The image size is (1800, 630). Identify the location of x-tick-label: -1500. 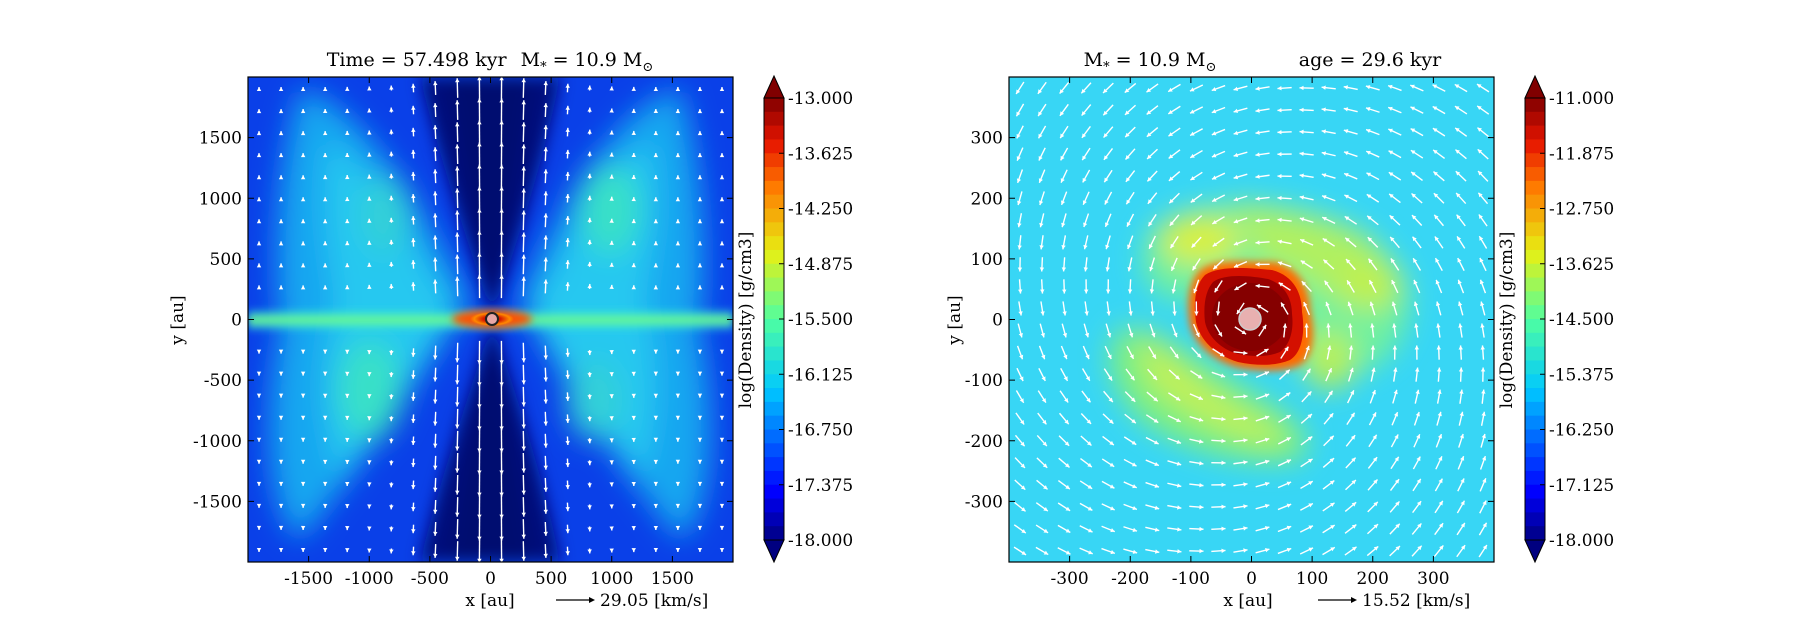
(308, 579).